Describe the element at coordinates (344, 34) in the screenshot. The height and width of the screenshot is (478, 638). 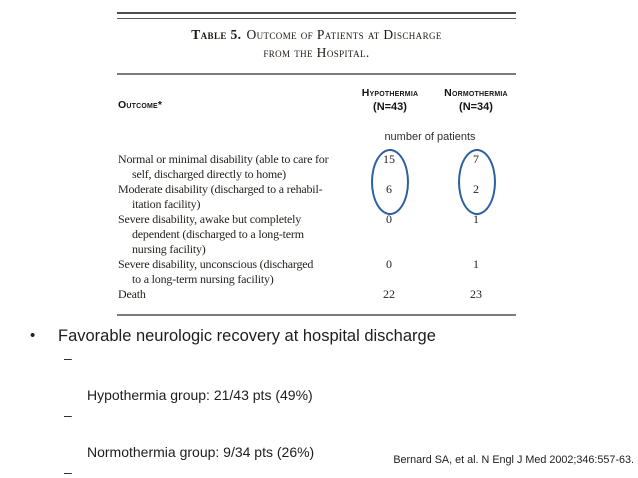
I see `table-title-text: Outcome of Patients at Discharge` at that location.